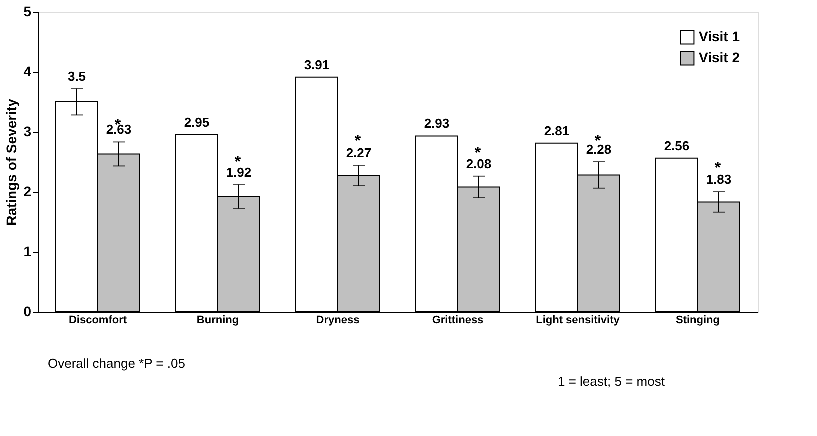  Describe the element at coordinates (28, 192) in the screenshot. I see `y-tick-label: 2` at that location.